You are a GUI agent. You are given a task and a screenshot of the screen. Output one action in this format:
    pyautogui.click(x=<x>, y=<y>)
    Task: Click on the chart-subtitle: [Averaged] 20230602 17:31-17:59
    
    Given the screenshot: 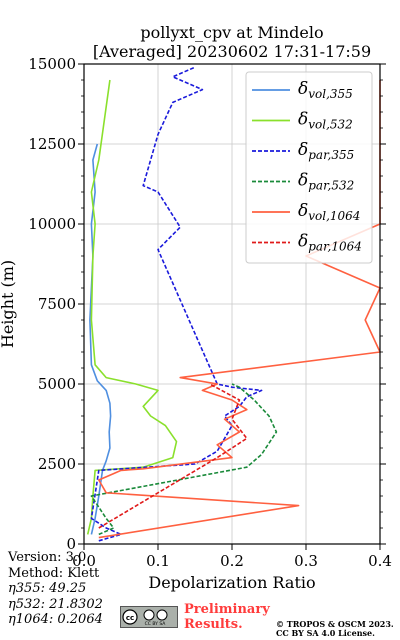 What is the action you would take?
    pyautogui.click(x=232, y=51)
    